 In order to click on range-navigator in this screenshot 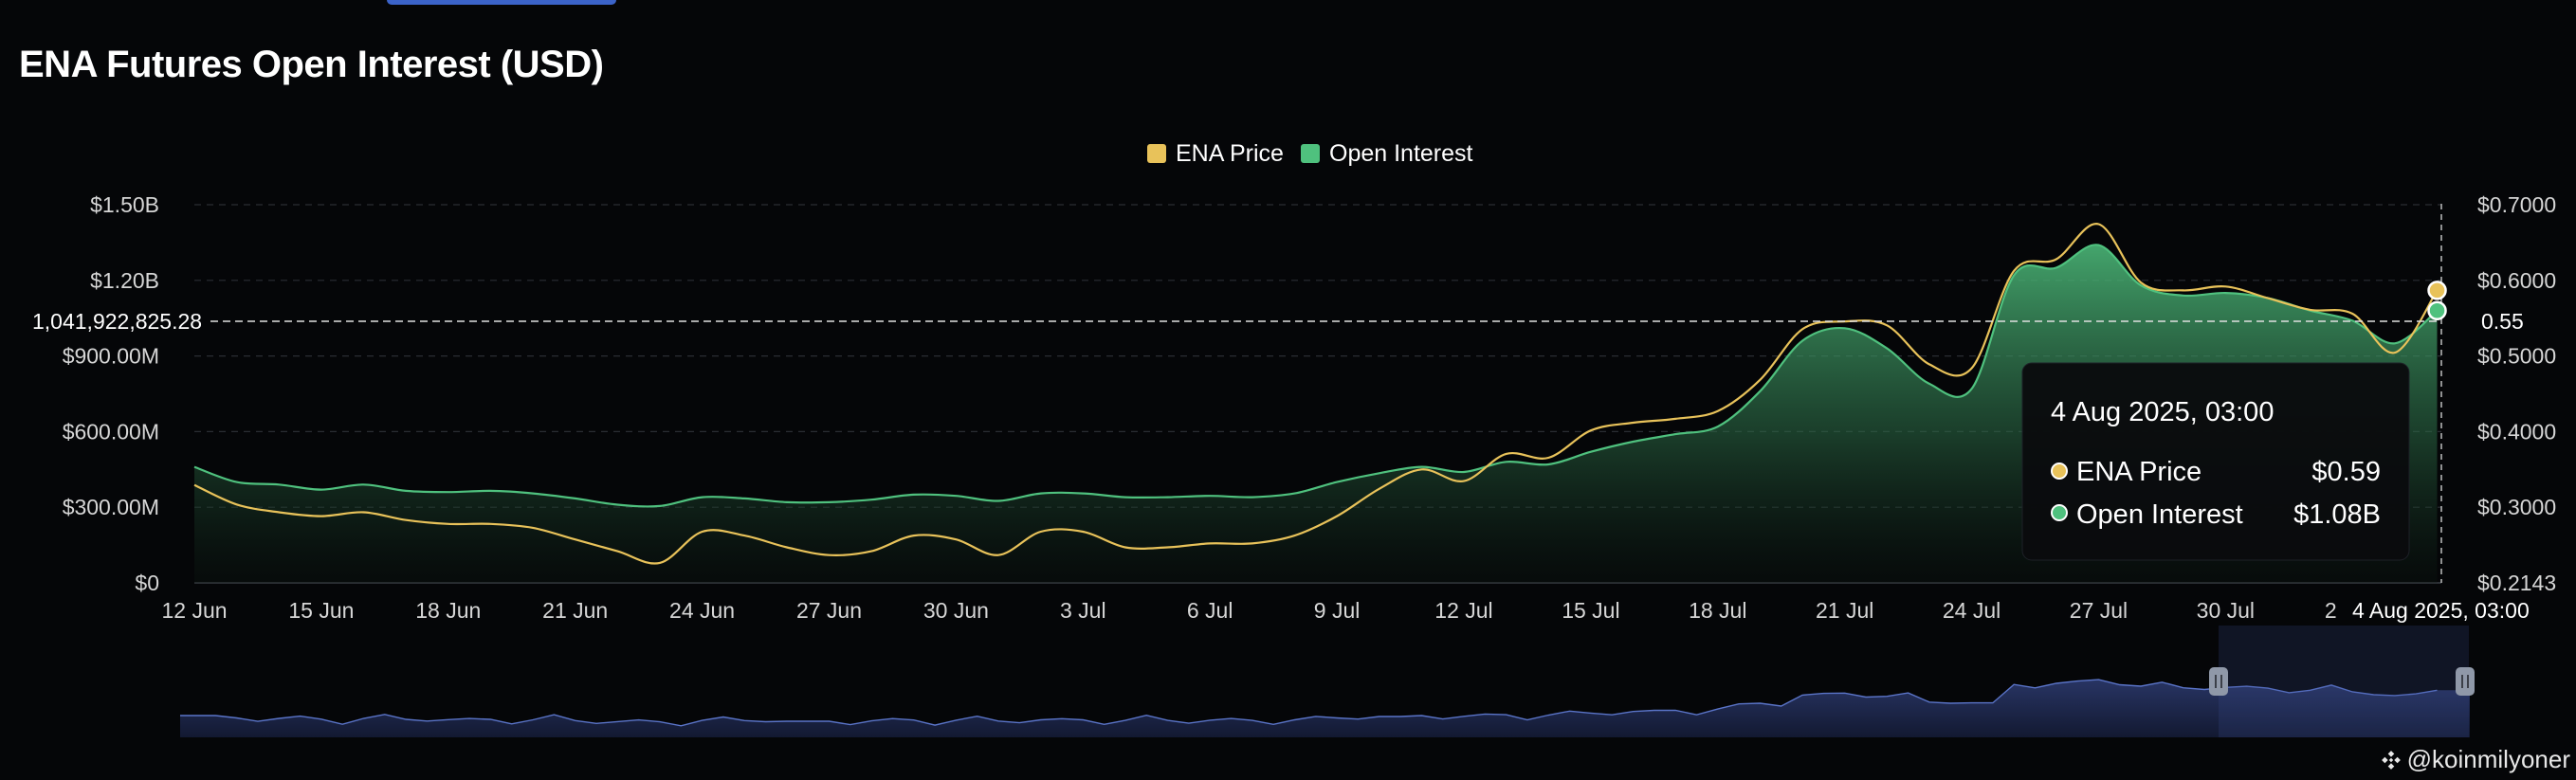, I will do `click(1327, 681)`.